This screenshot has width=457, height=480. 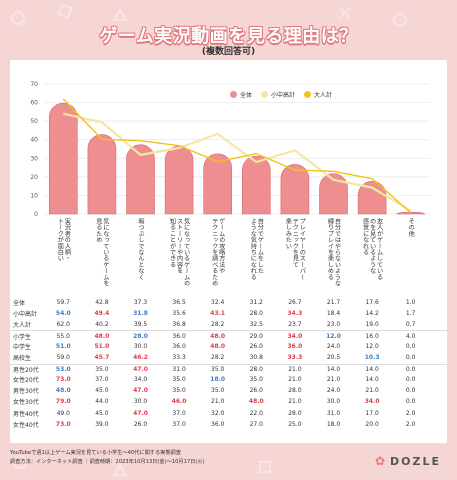 I want to click on table-cell: 51.0, so click(x=102, y=346).